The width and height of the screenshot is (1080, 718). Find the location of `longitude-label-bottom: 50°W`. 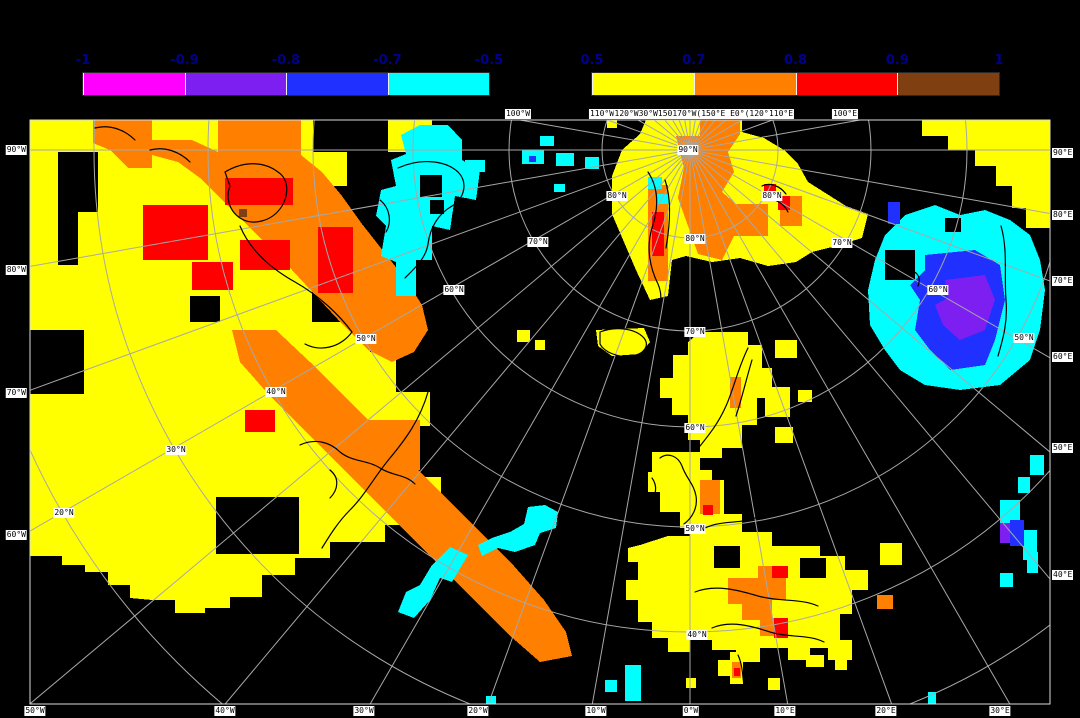

longitude-label-bottom: 50°W is located at coordinates (35, 711).